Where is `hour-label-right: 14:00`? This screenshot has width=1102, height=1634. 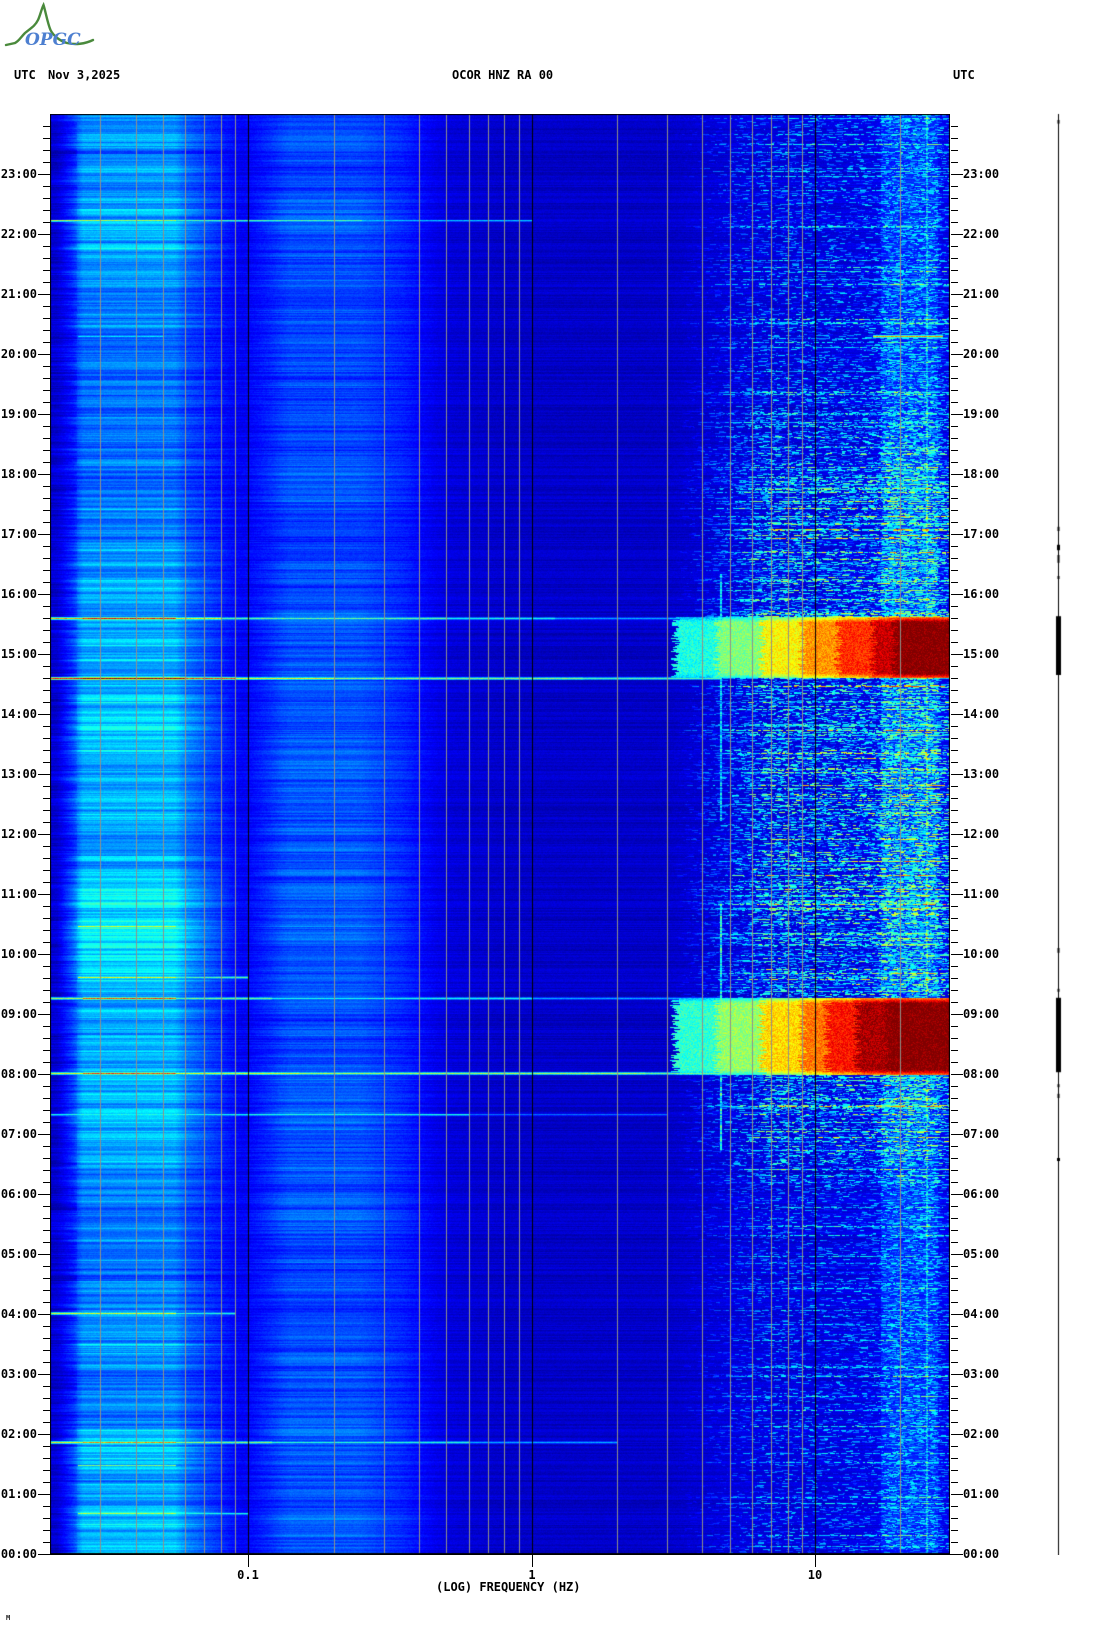
hour-label-right: 14:00 is located at coordinates (981, 714).